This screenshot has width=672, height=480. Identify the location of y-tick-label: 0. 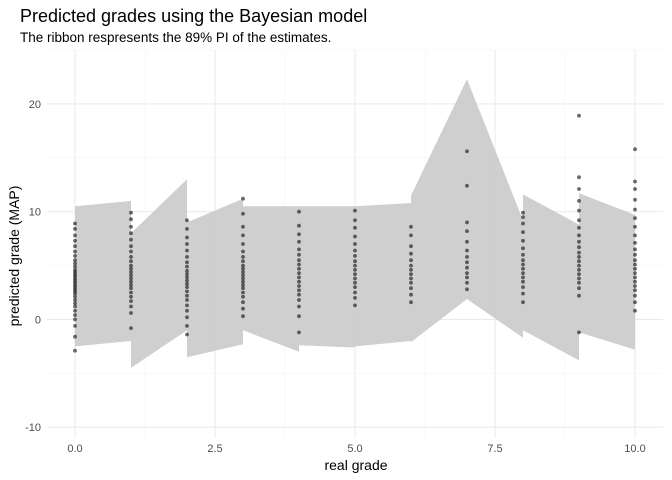
(38, 320).